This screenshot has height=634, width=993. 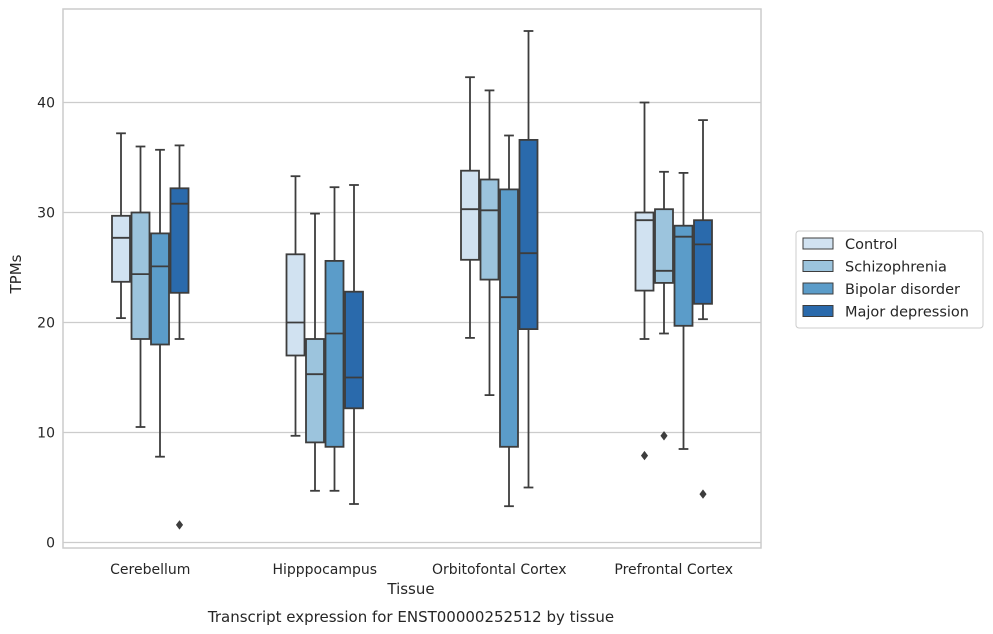 I want to click on y-axis-ticks: 0 10 20 30 40, so click(x=46, y=324).